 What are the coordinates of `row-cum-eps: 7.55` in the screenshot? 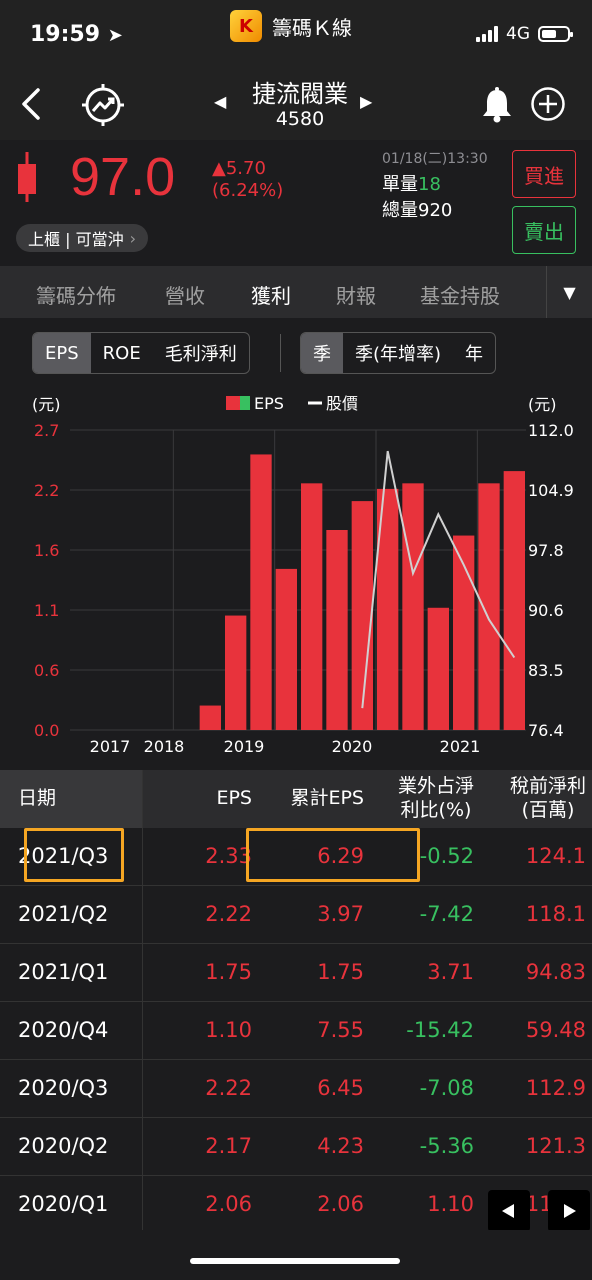 It's located at (340, 1030).